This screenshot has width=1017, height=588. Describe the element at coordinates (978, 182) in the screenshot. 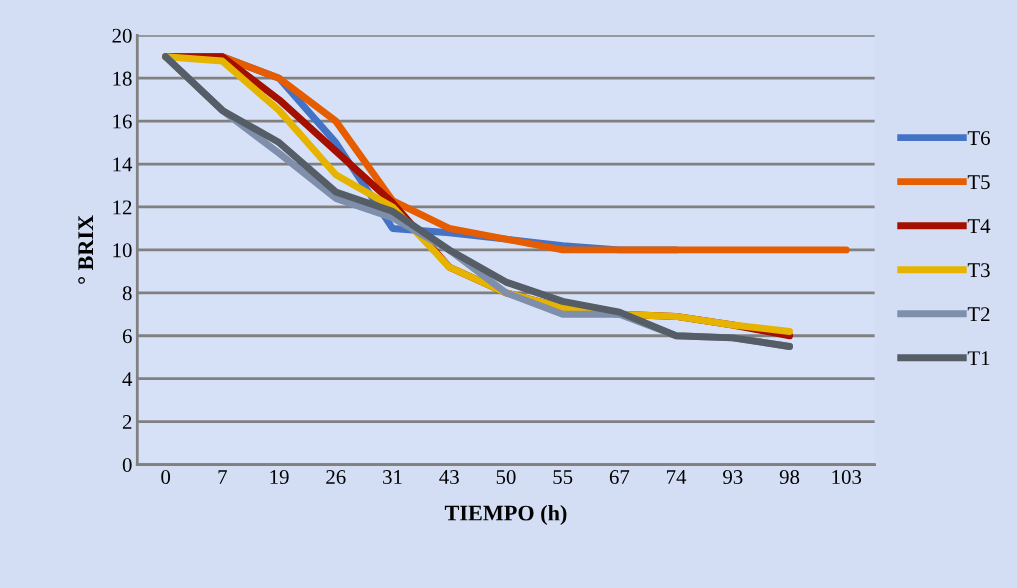

I see `legend-label: T5` at that location.